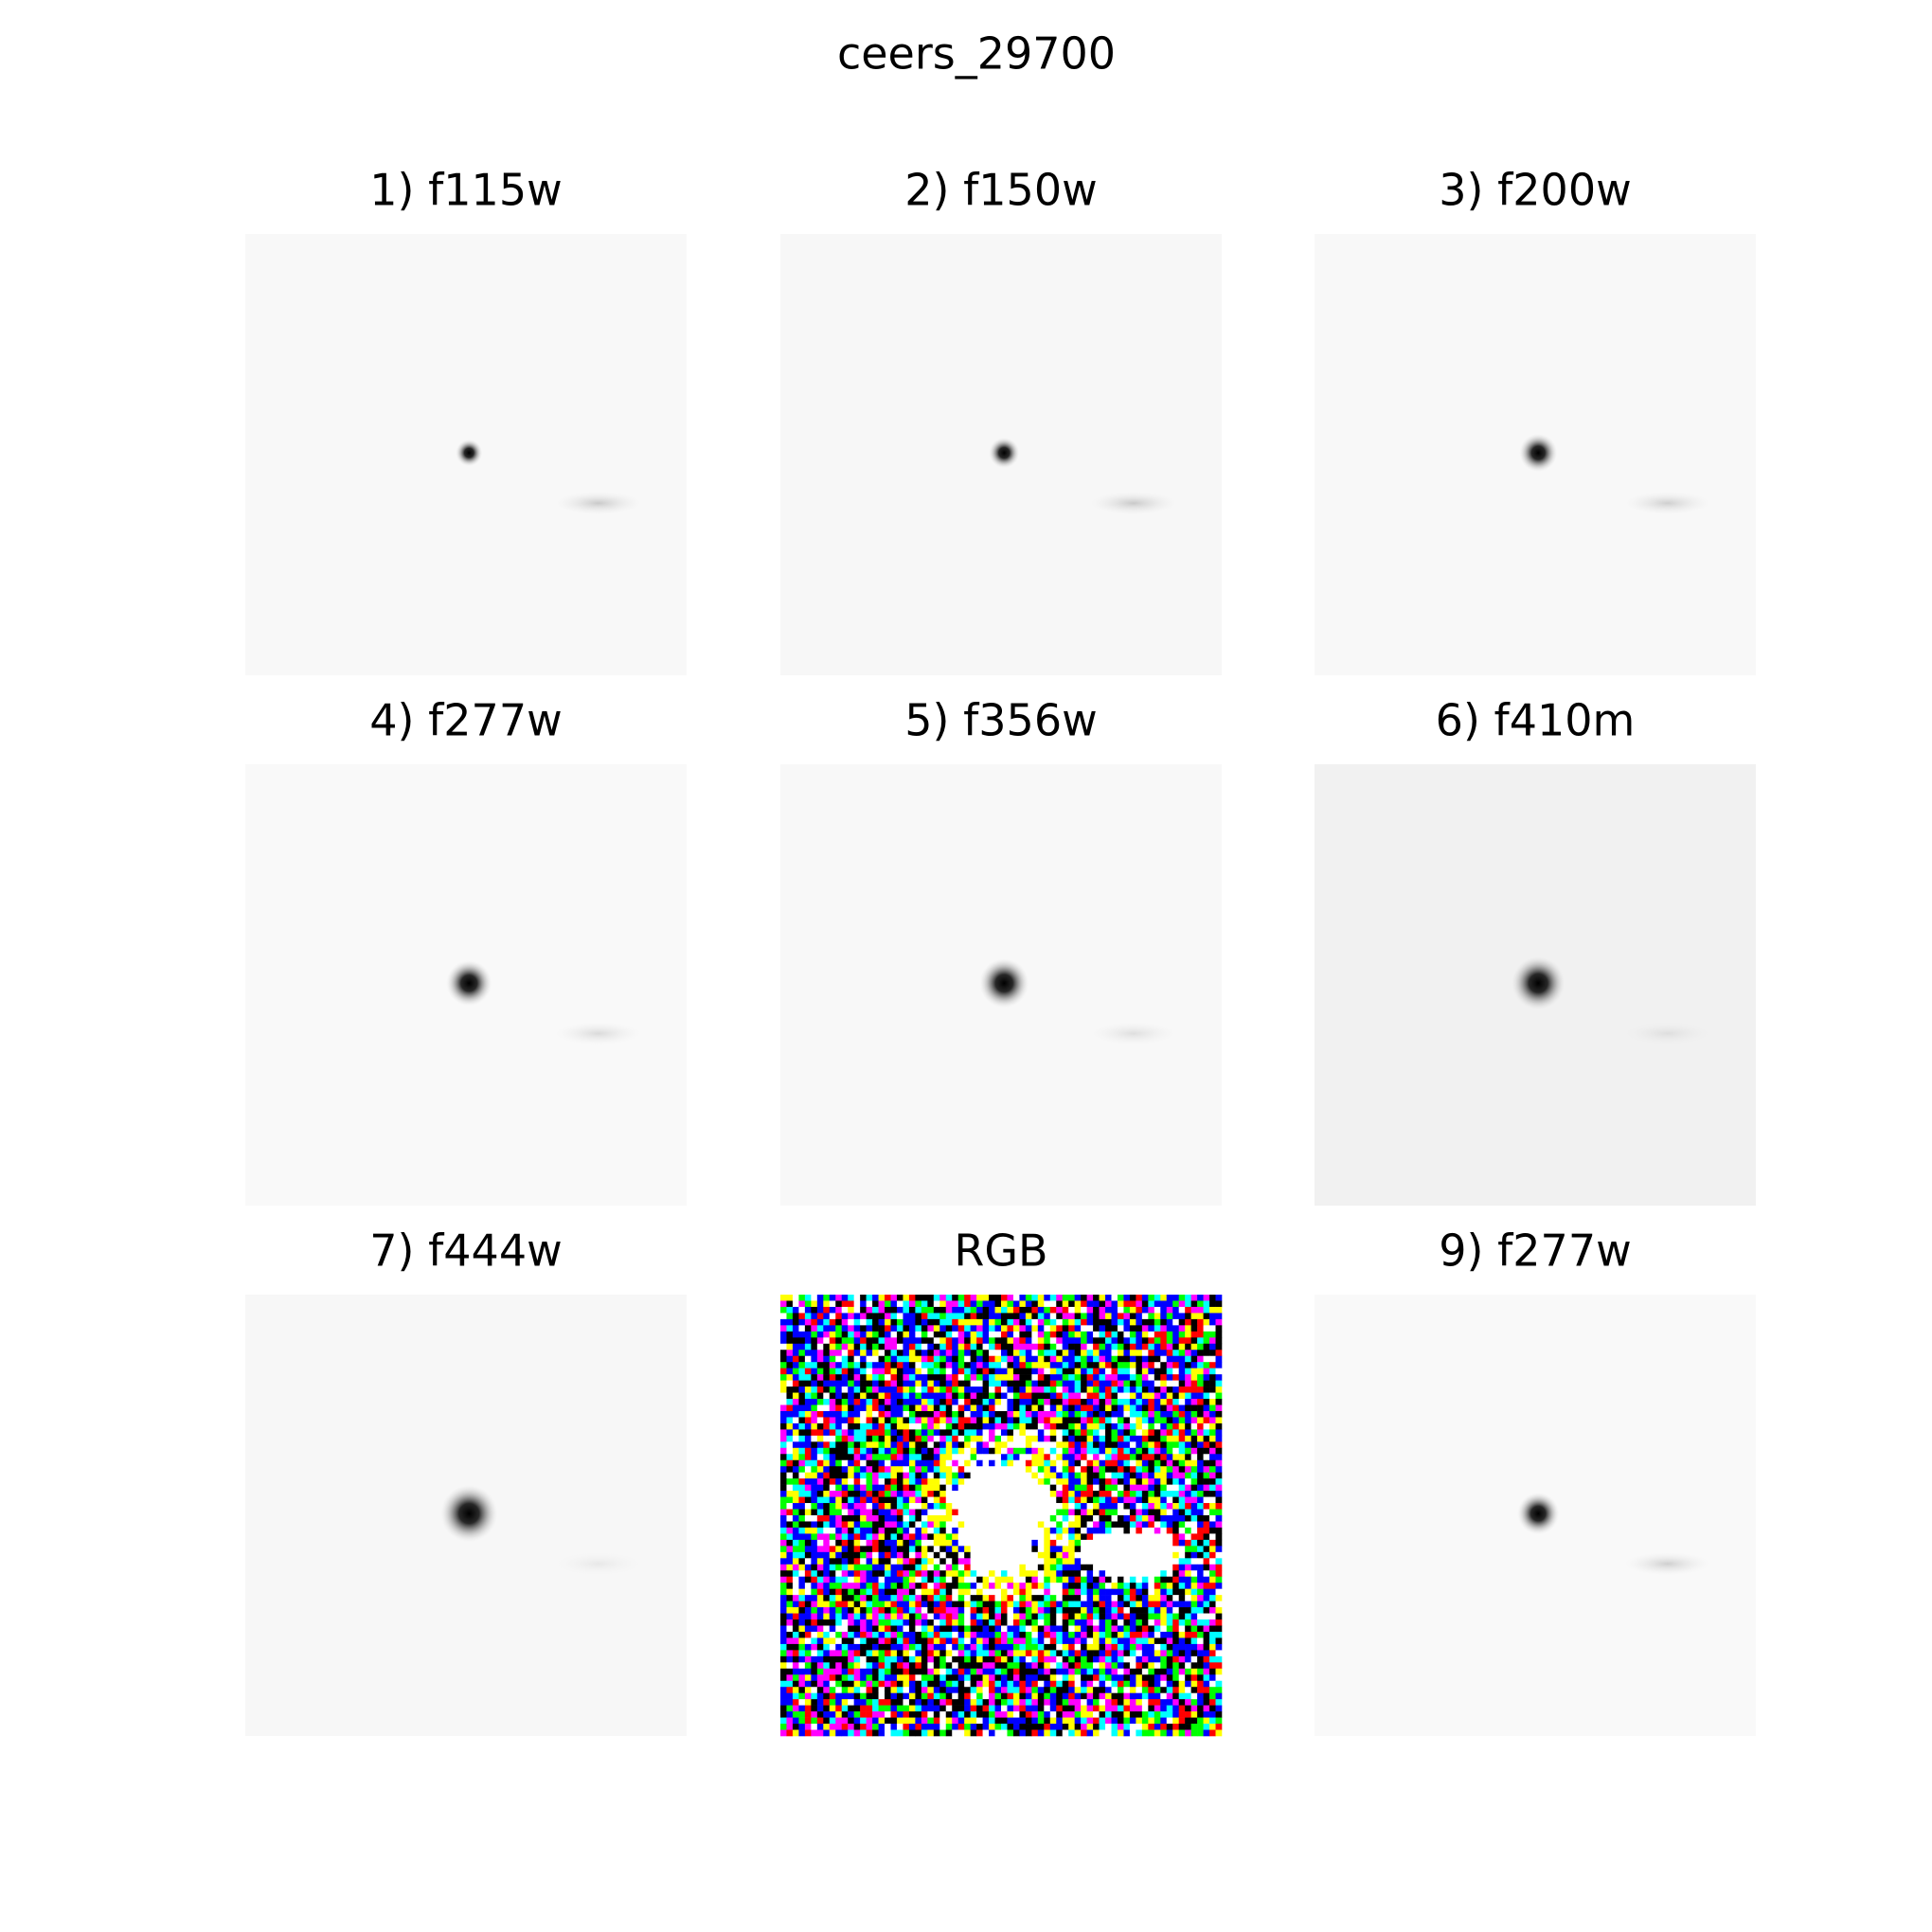  What do you see at coordinates (1004, 983) in the screenshot?
I see `point-source` at bounding box center [1004, 983].